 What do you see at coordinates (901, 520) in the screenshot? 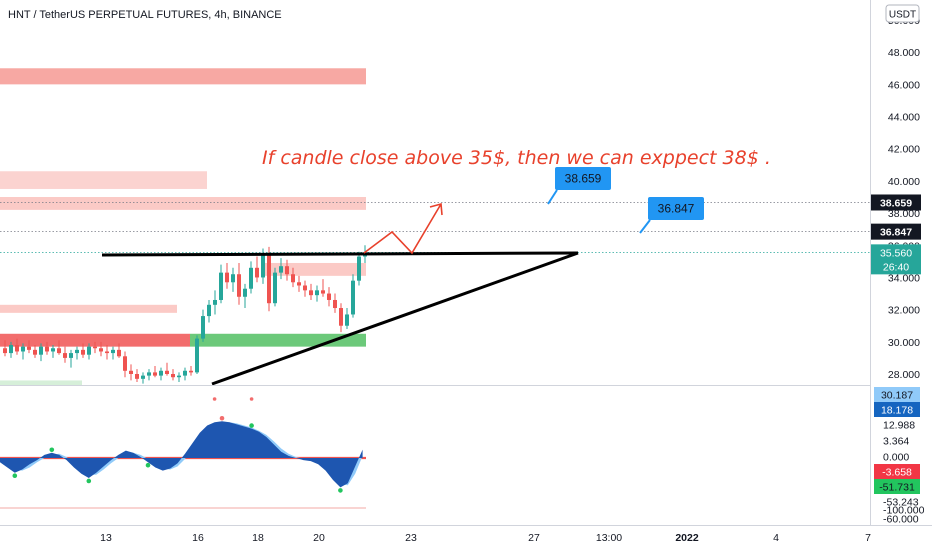
I see `osc-axis-label: -60.000` at bounding box center [901, 520].